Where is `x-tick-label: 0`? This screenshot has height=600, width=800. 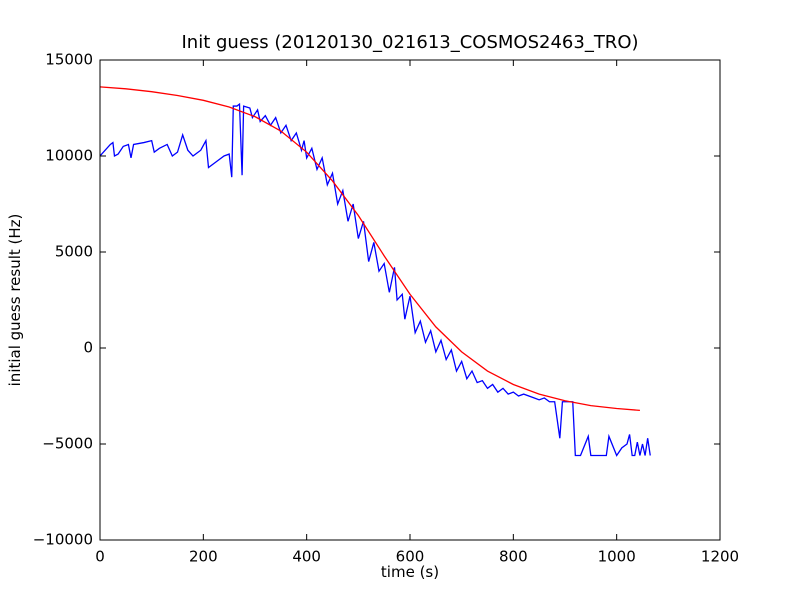 x-tick-label: 0 is located at coordinates (100, 557).